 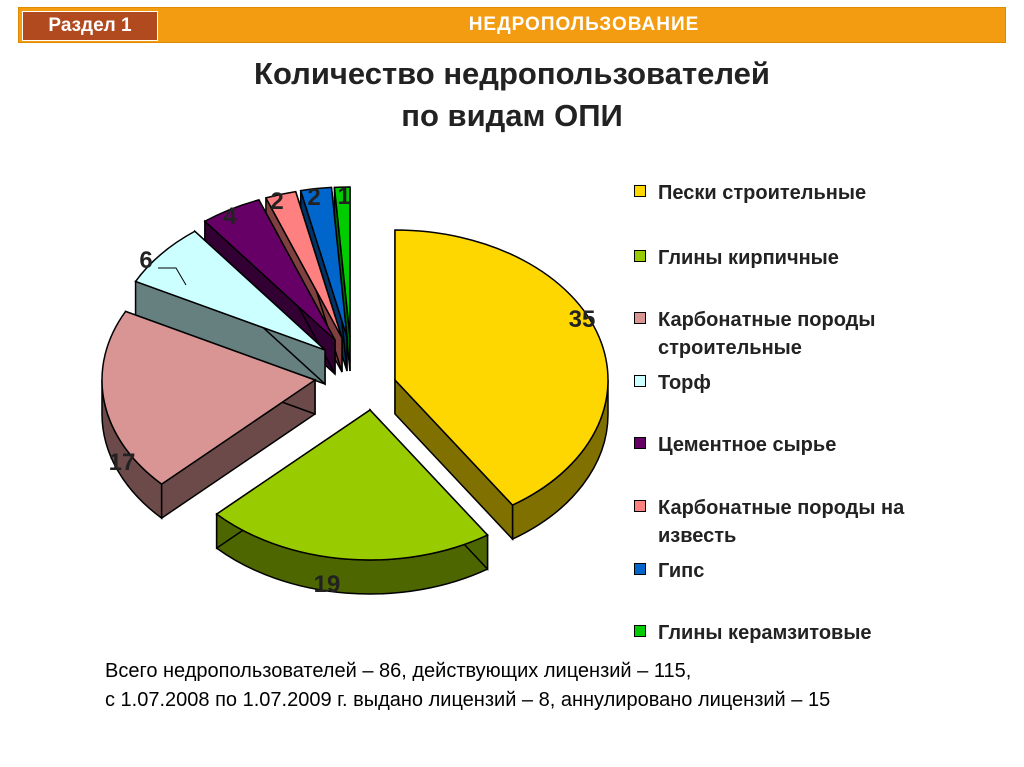 I want to click on legend-label: Цементное сырье, so click(x=747, y=445).